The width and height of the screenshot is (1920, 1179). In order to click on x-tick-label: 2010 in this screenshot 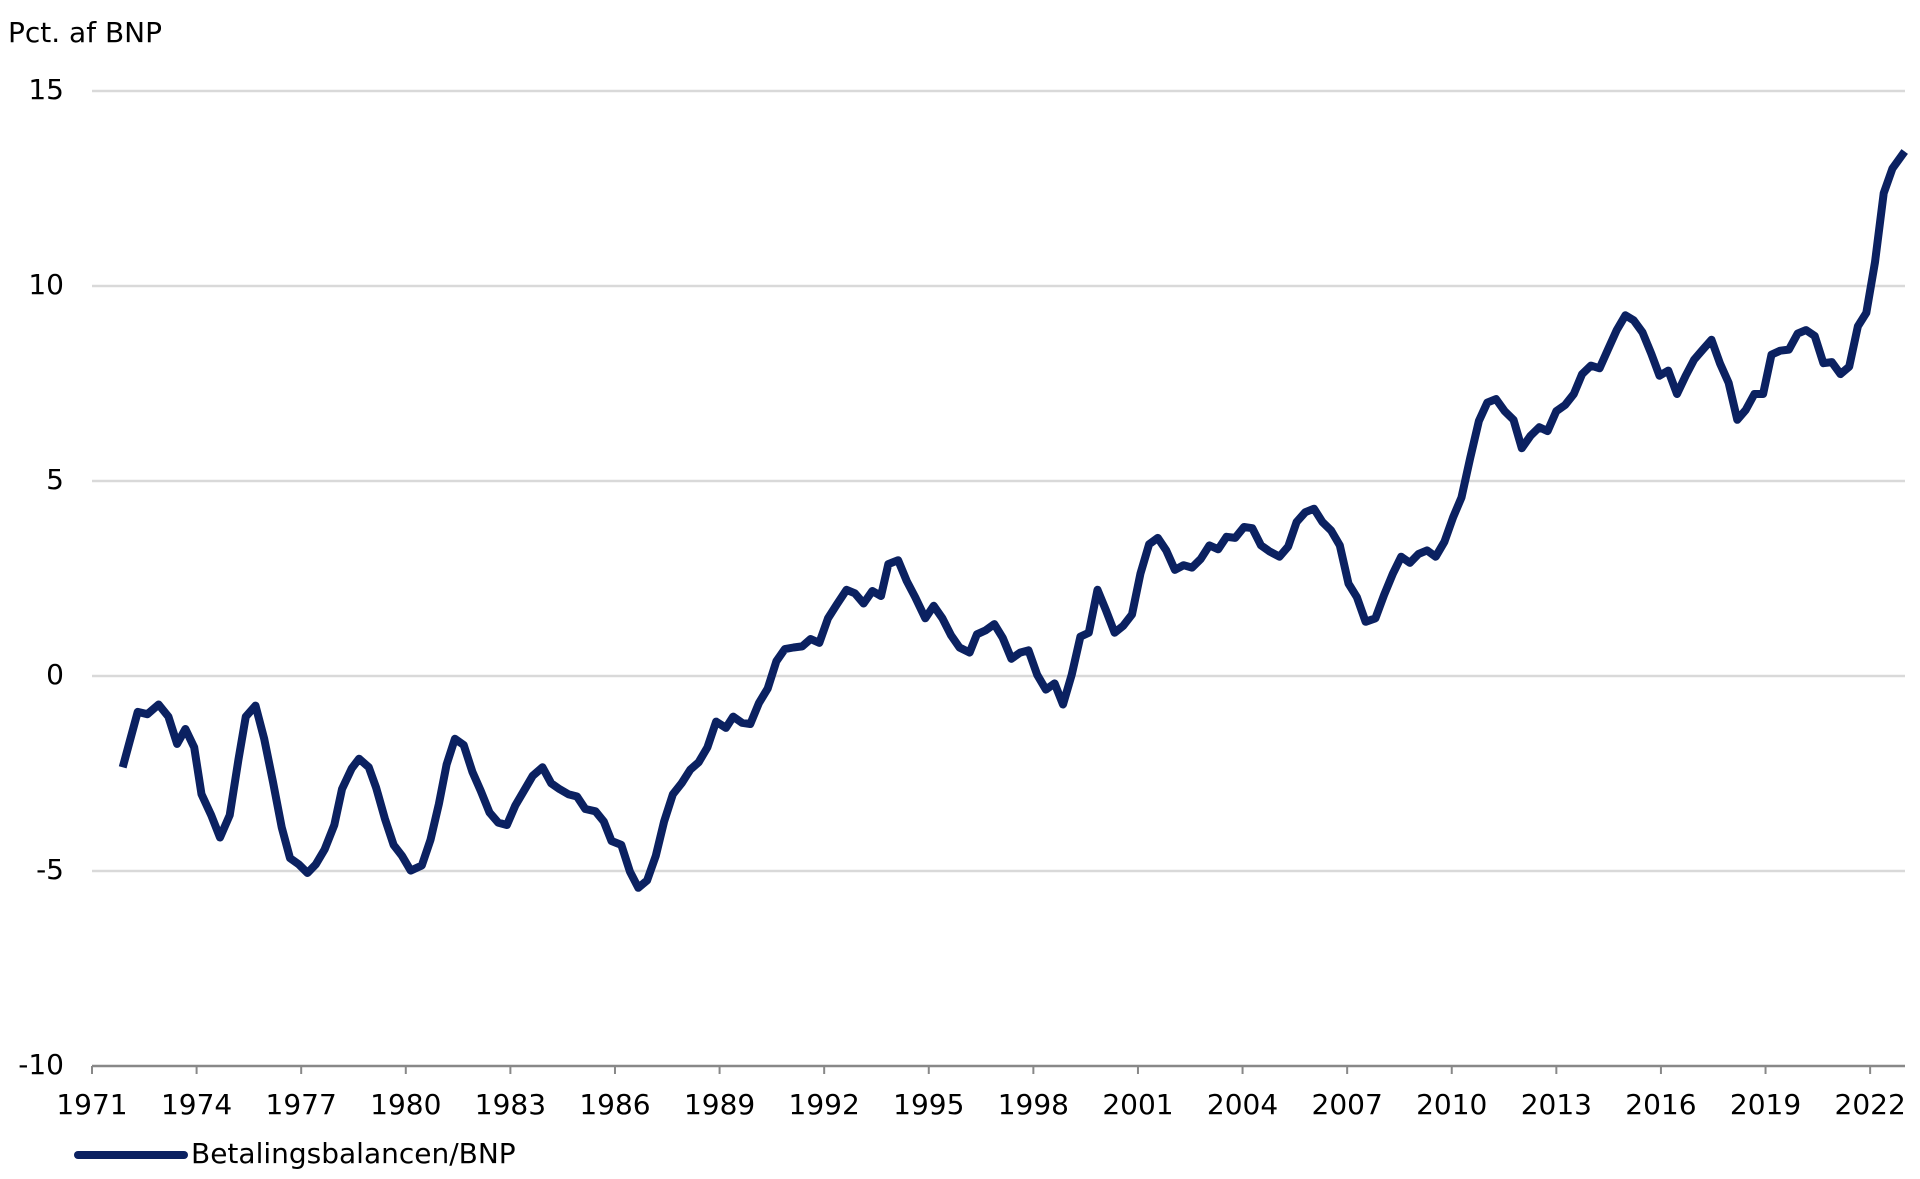, I will do `click(1451, 1104)`.